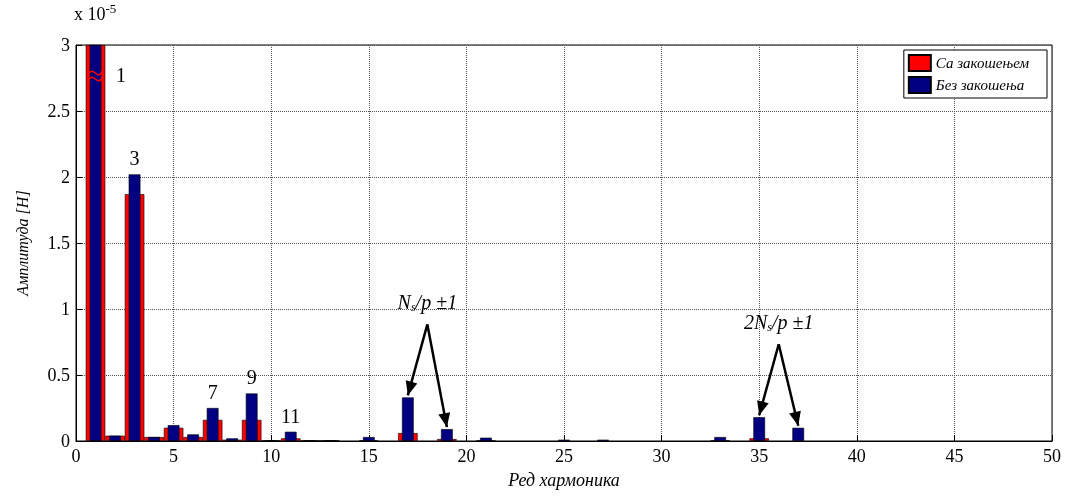 The image size is (1065, 498). I want to click on x-axis-title: Ред хармоника, so click(563, 480).